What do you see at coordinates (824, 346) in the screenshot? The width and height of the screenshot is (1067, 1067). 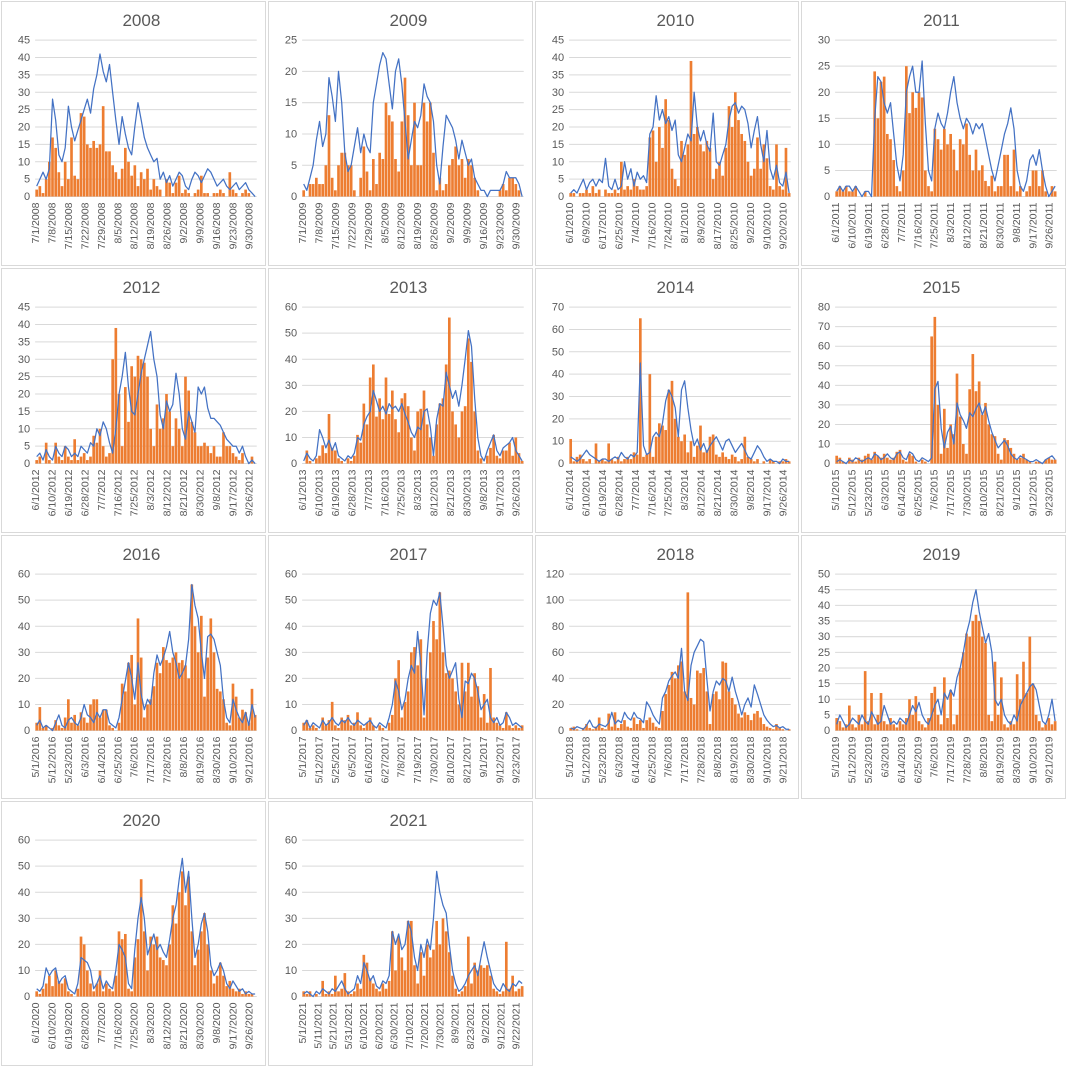 I see `y-axis-label: 60` at bounding box center [824, 346].